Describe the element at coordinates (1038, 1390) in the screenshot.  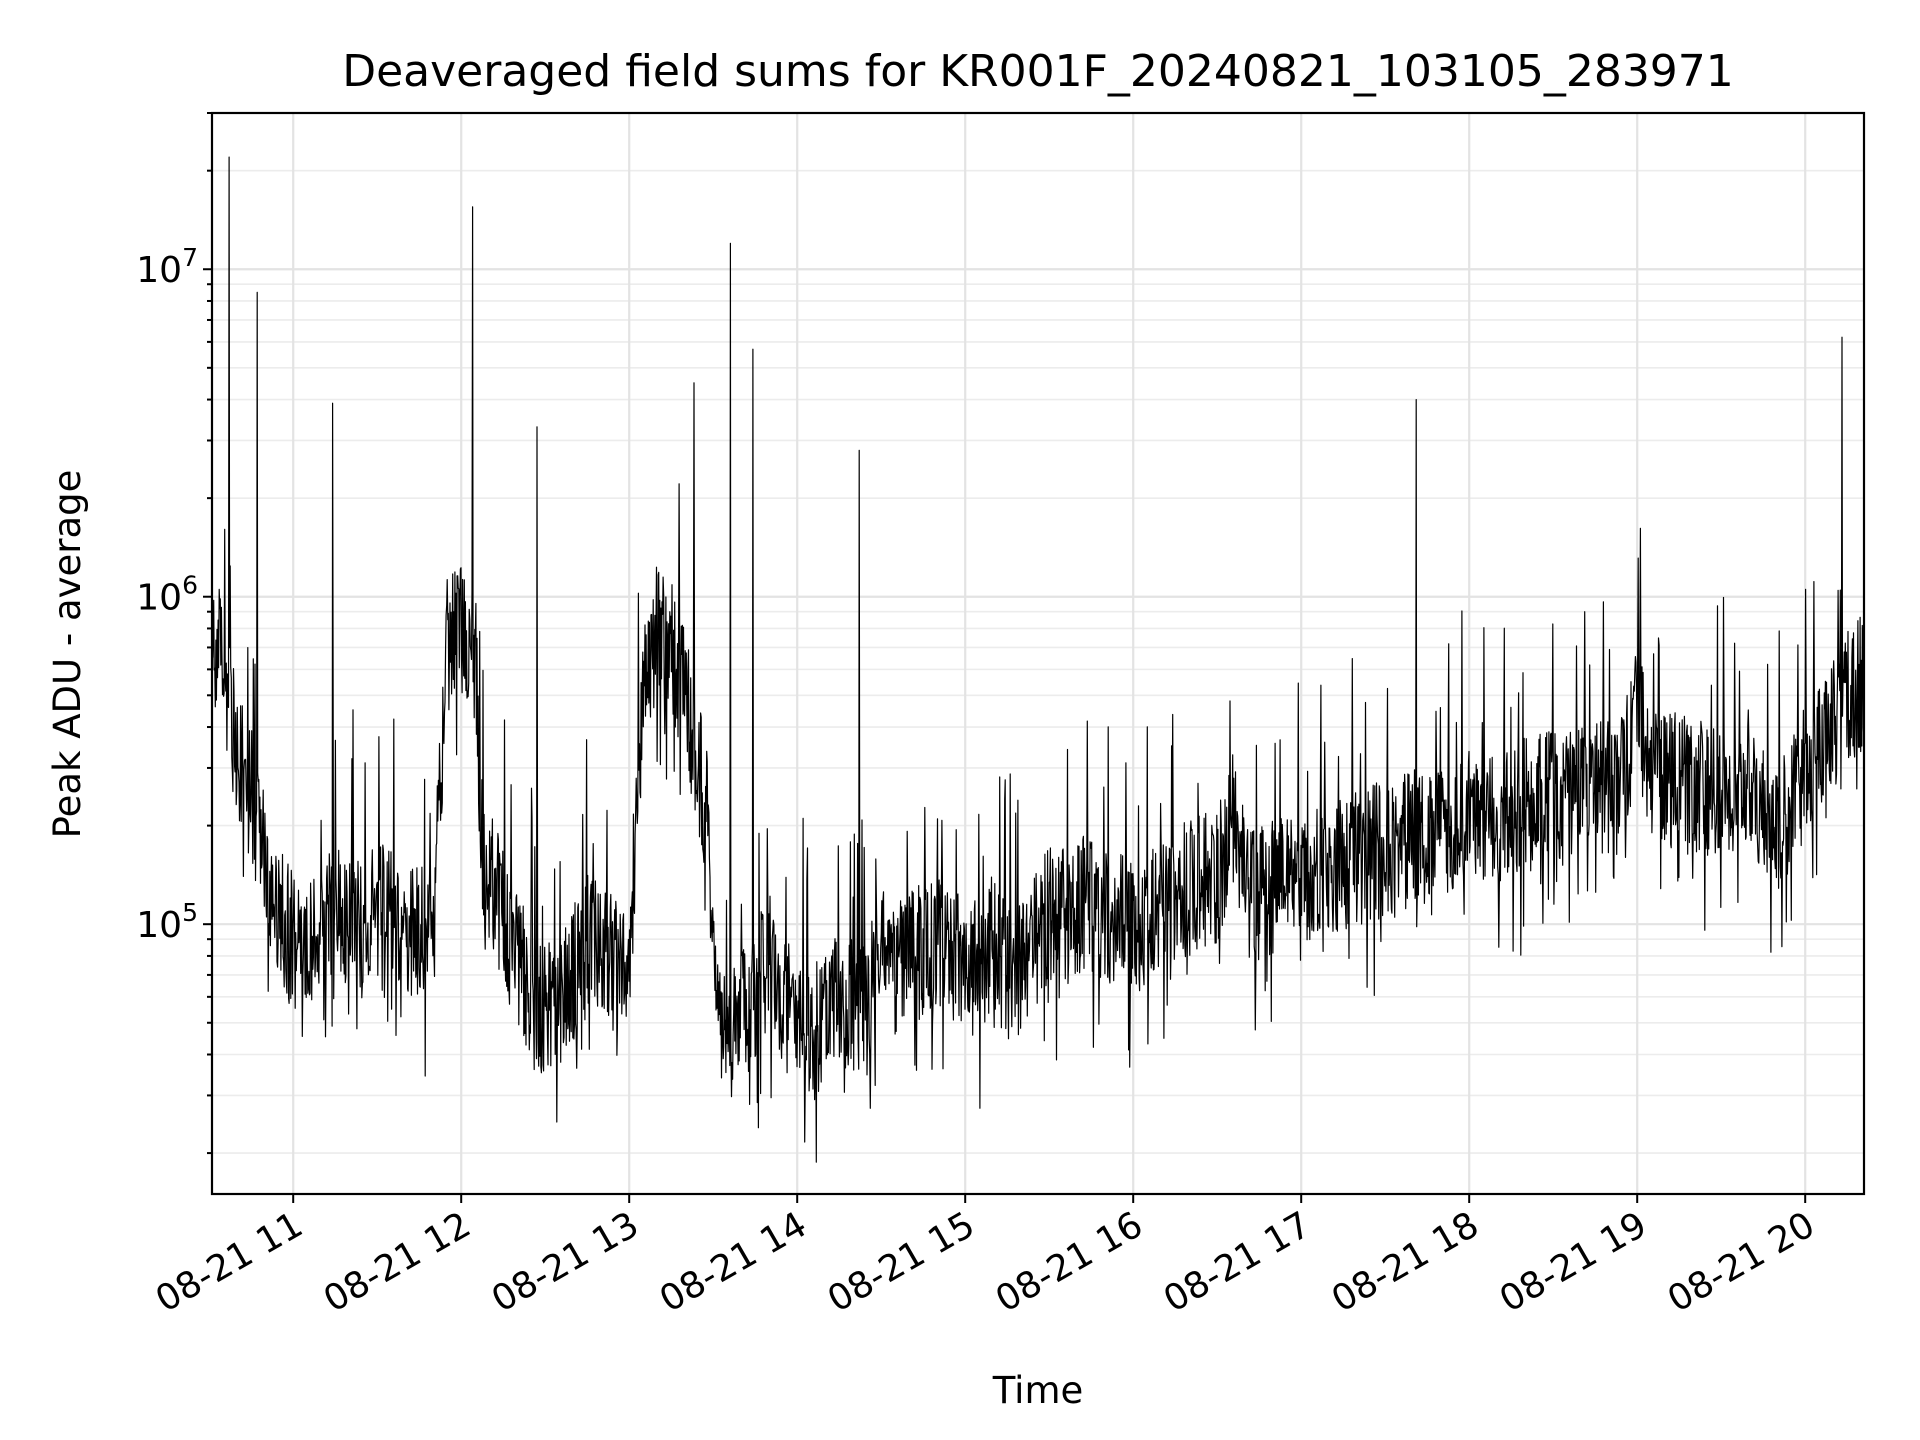
I see `x-axis-label: Time` at that location.